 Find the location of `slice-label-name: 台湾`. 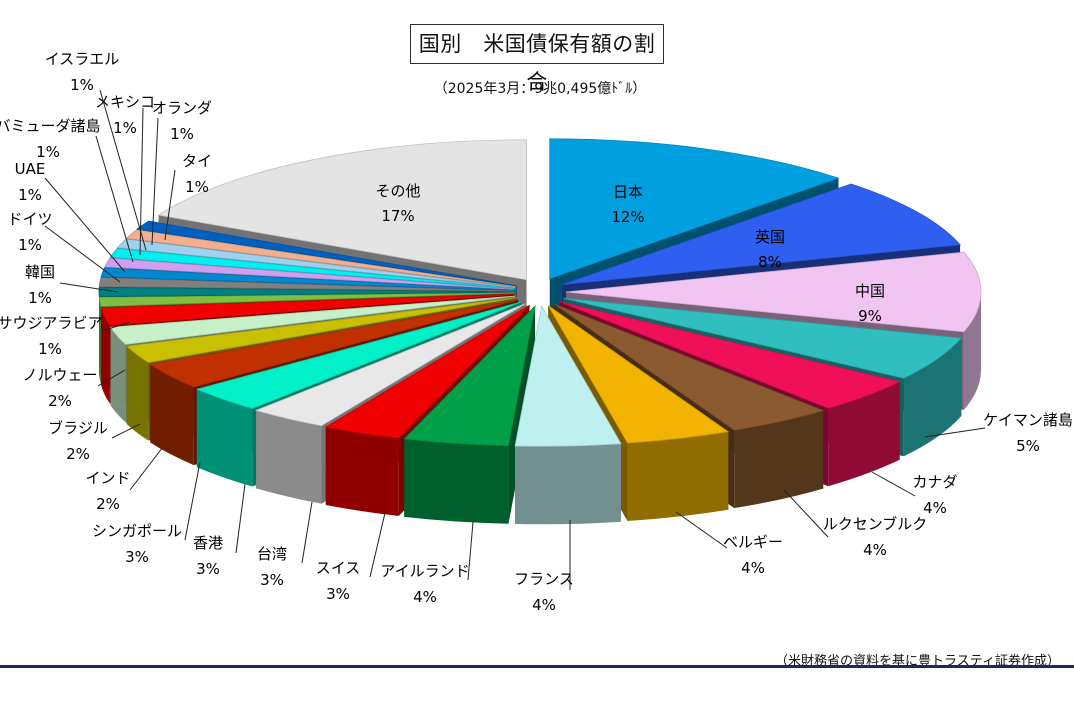

slice-label-name: 台湾 is located at coordinates (272, 554).